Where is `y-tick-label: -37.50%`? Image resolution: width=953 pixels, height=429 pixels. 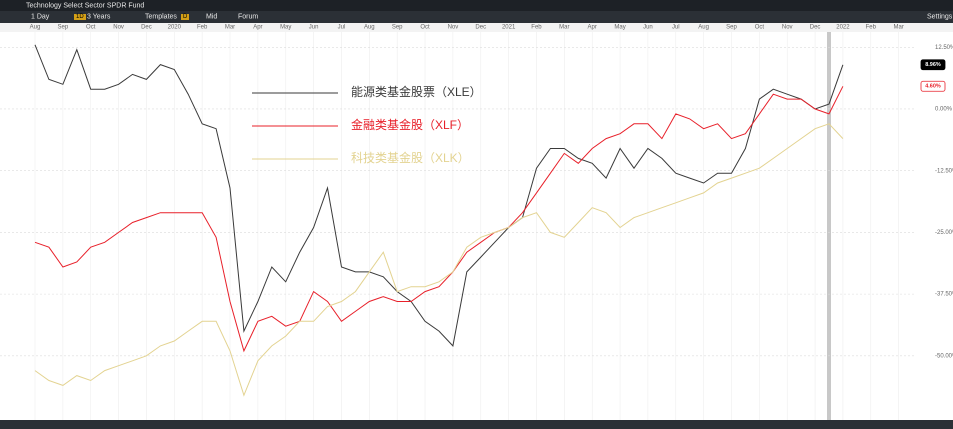
y-tick-label: -37.50% is located at coordinates (944, 295).